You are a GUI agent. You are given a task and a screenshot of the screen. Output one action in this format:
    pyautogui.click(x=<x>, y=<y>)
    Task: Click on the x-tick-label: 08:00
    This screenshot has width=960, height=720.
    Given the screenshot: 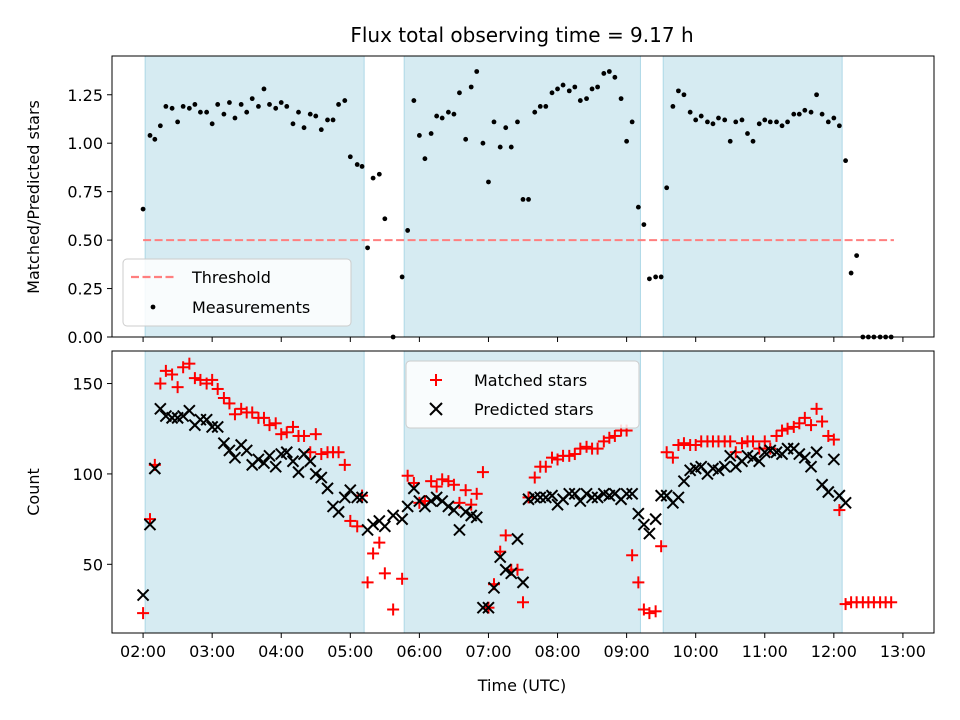 What is the action you would take?
    pyautogui.click(x=557, y=651)
    